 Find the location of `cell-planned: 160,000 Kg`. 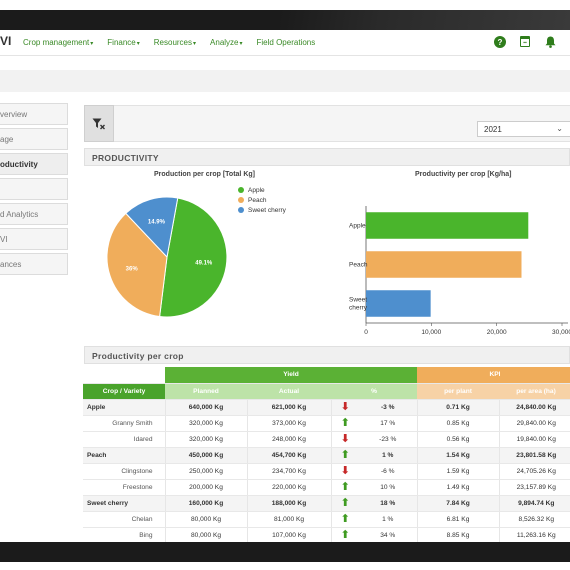

cell-planned: 160,000 Kg is located at coordinates (205, 503).